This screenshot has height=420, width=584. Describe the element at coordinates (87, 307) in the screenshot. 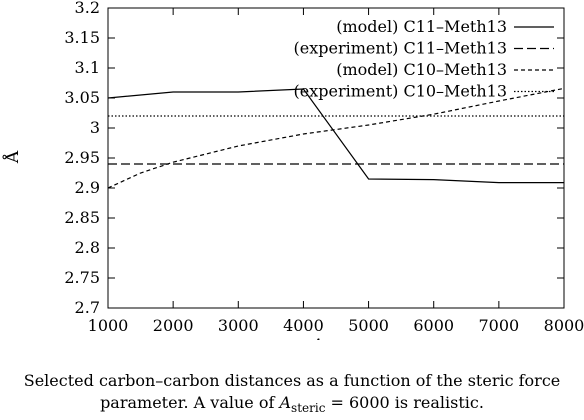

I see `y-tick-label: 2.7` at that location.